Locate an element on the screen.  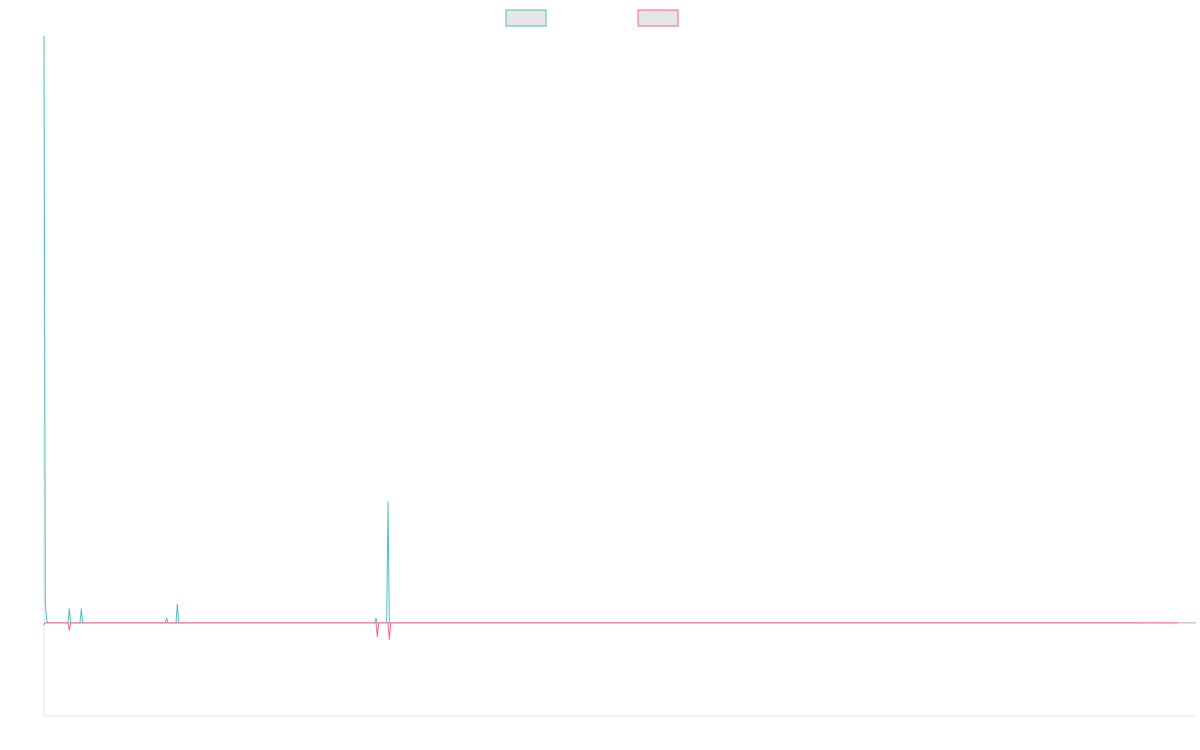
legend is located at coordinates (592, 18).